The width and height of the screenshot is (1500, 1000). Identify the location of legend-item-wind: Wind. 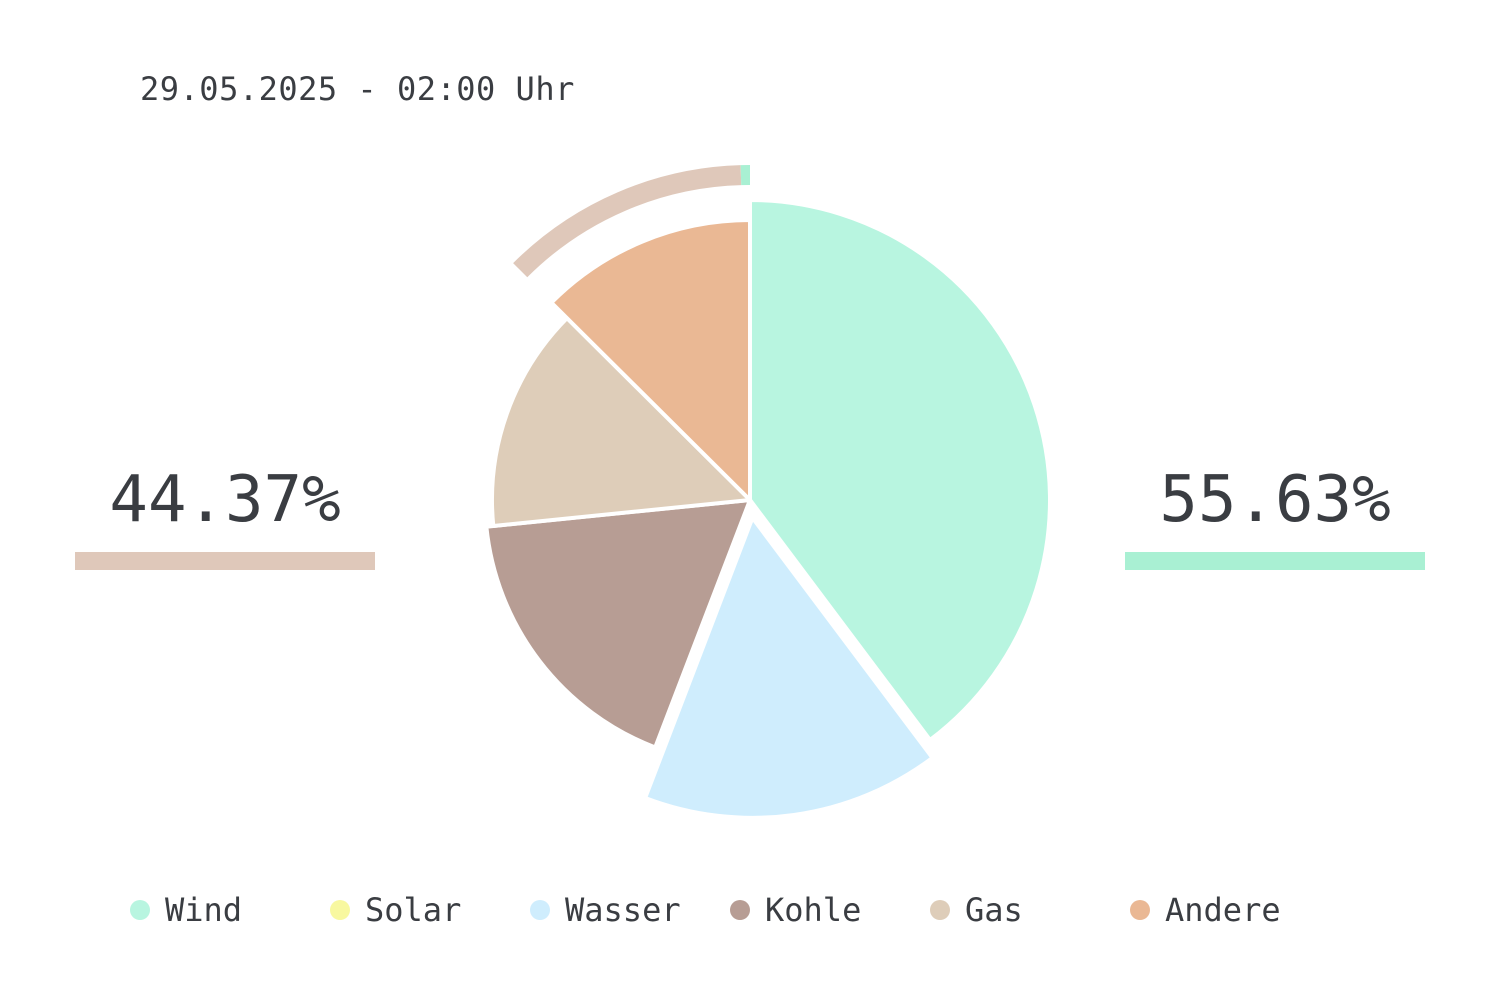
(186, 910).